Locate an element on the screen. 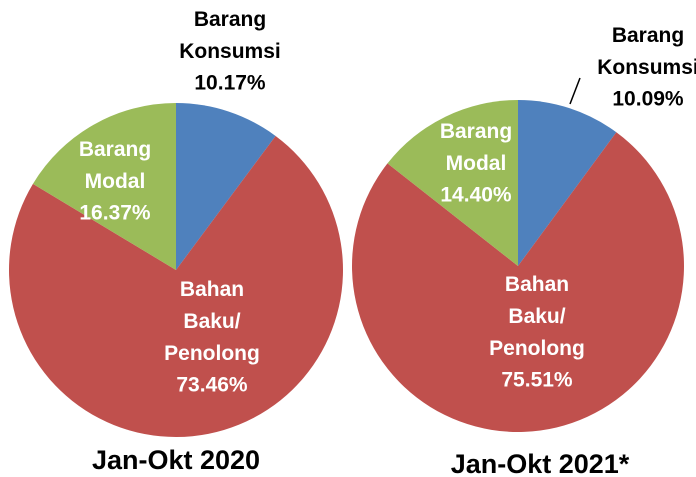 The width and height of the screenshot is (696, 477). value-label: 14.40% is located at coordinates (476, 195).